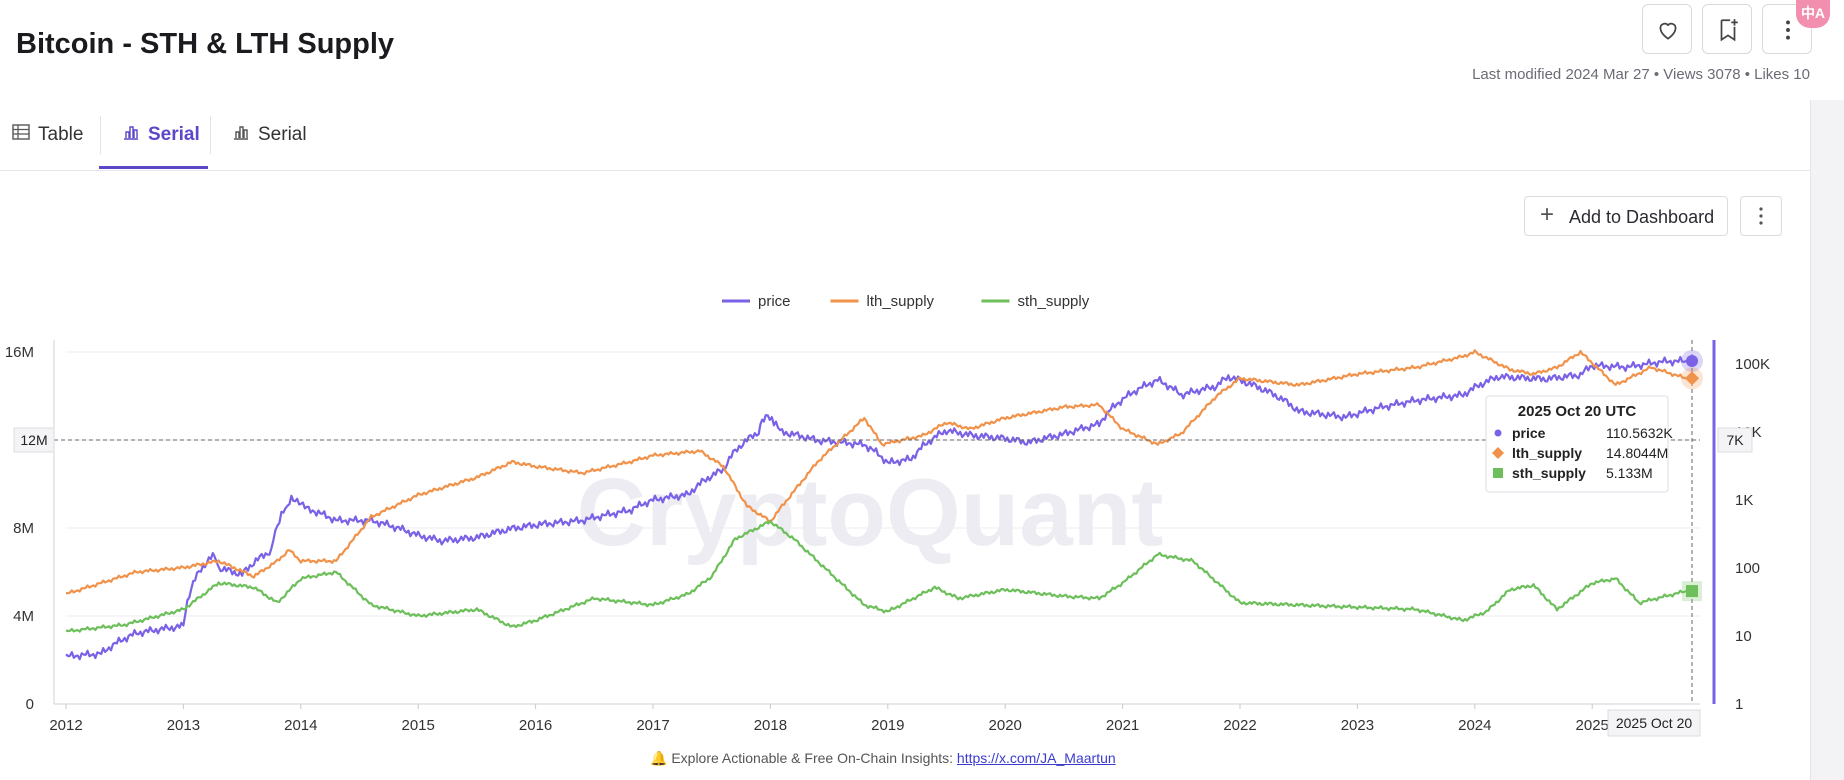 The image size is (1844, 780). What do you see at coordinates (1547, 453) in the screenshot?
I see `tooltip-series-name: lth_supply` at bounding box center [1547, 453].